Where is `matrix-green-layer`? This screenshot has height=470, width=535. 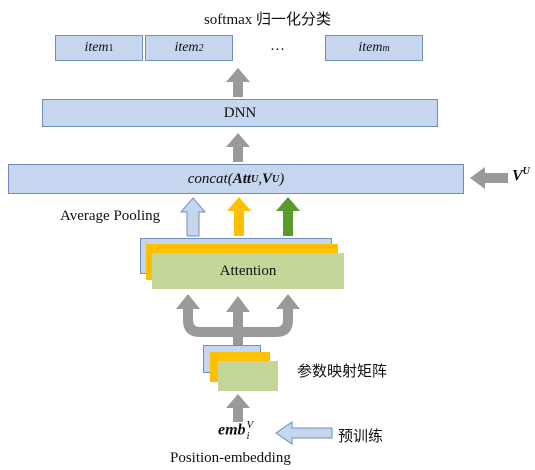 matrix-green-layer is located at coordinates (248, 376).